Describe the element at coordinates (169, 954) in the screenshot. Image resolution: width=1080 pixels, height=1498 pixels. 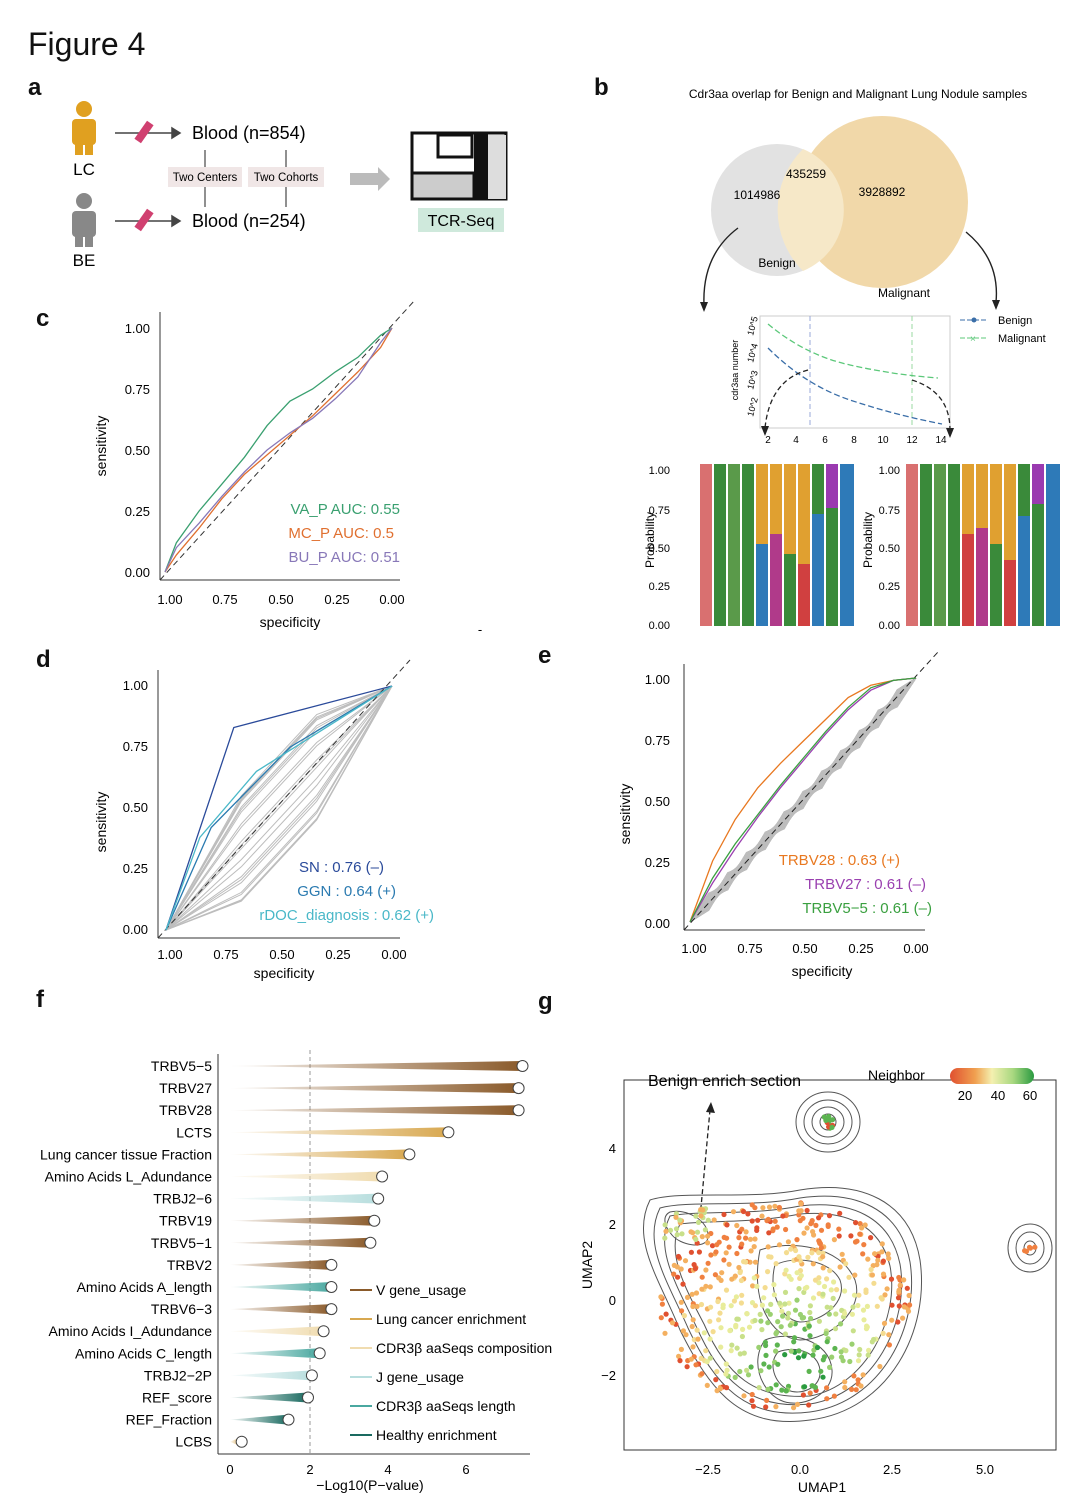
I see `x-tick: 1.00` at that location.